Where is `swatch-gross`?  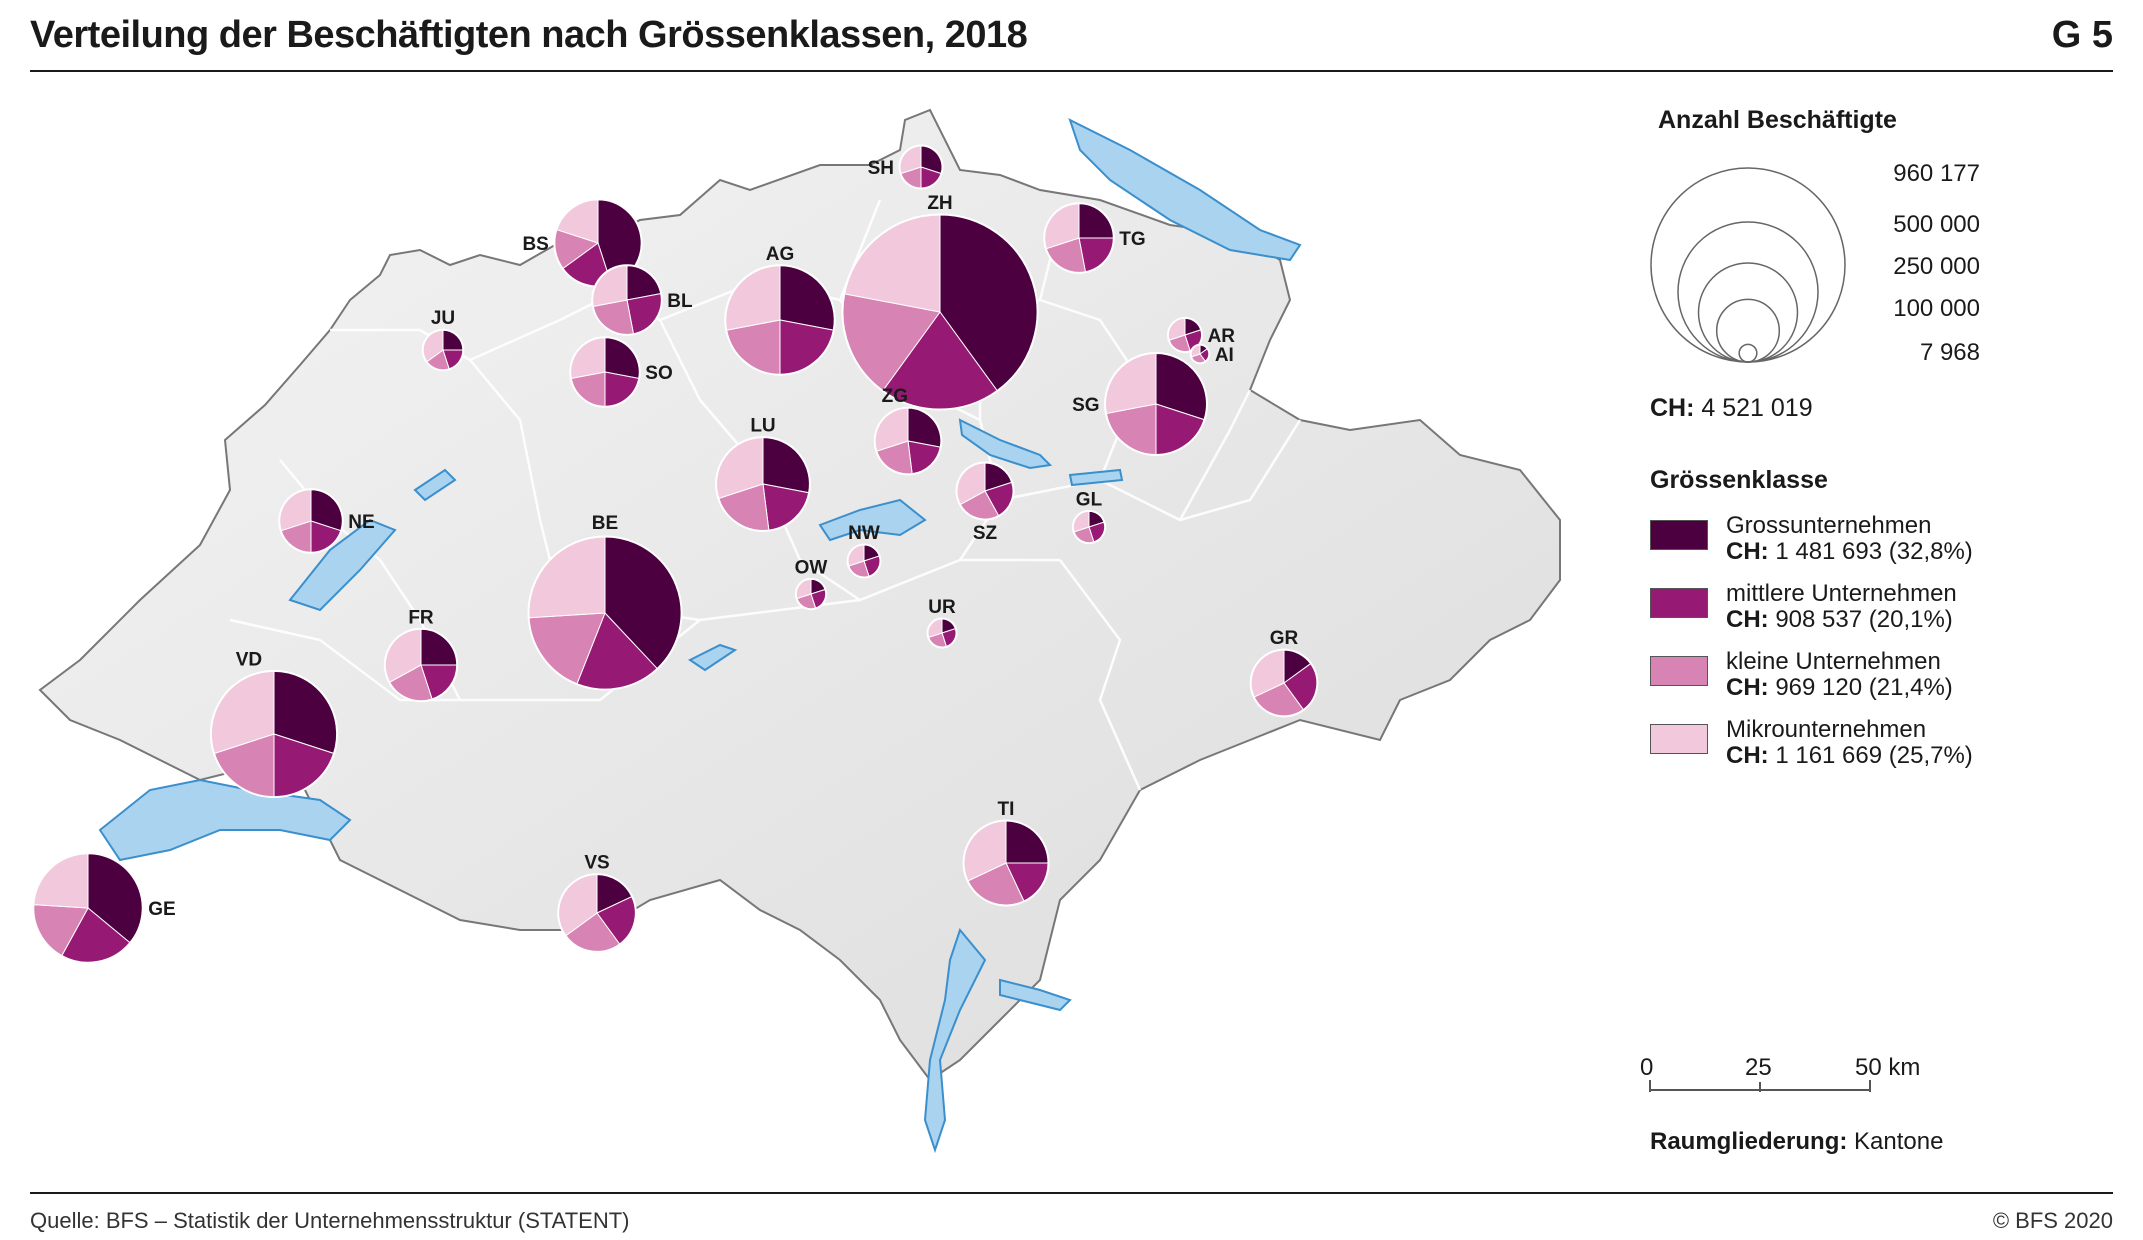
swatch-gross is located at coordinates (1679, 535).